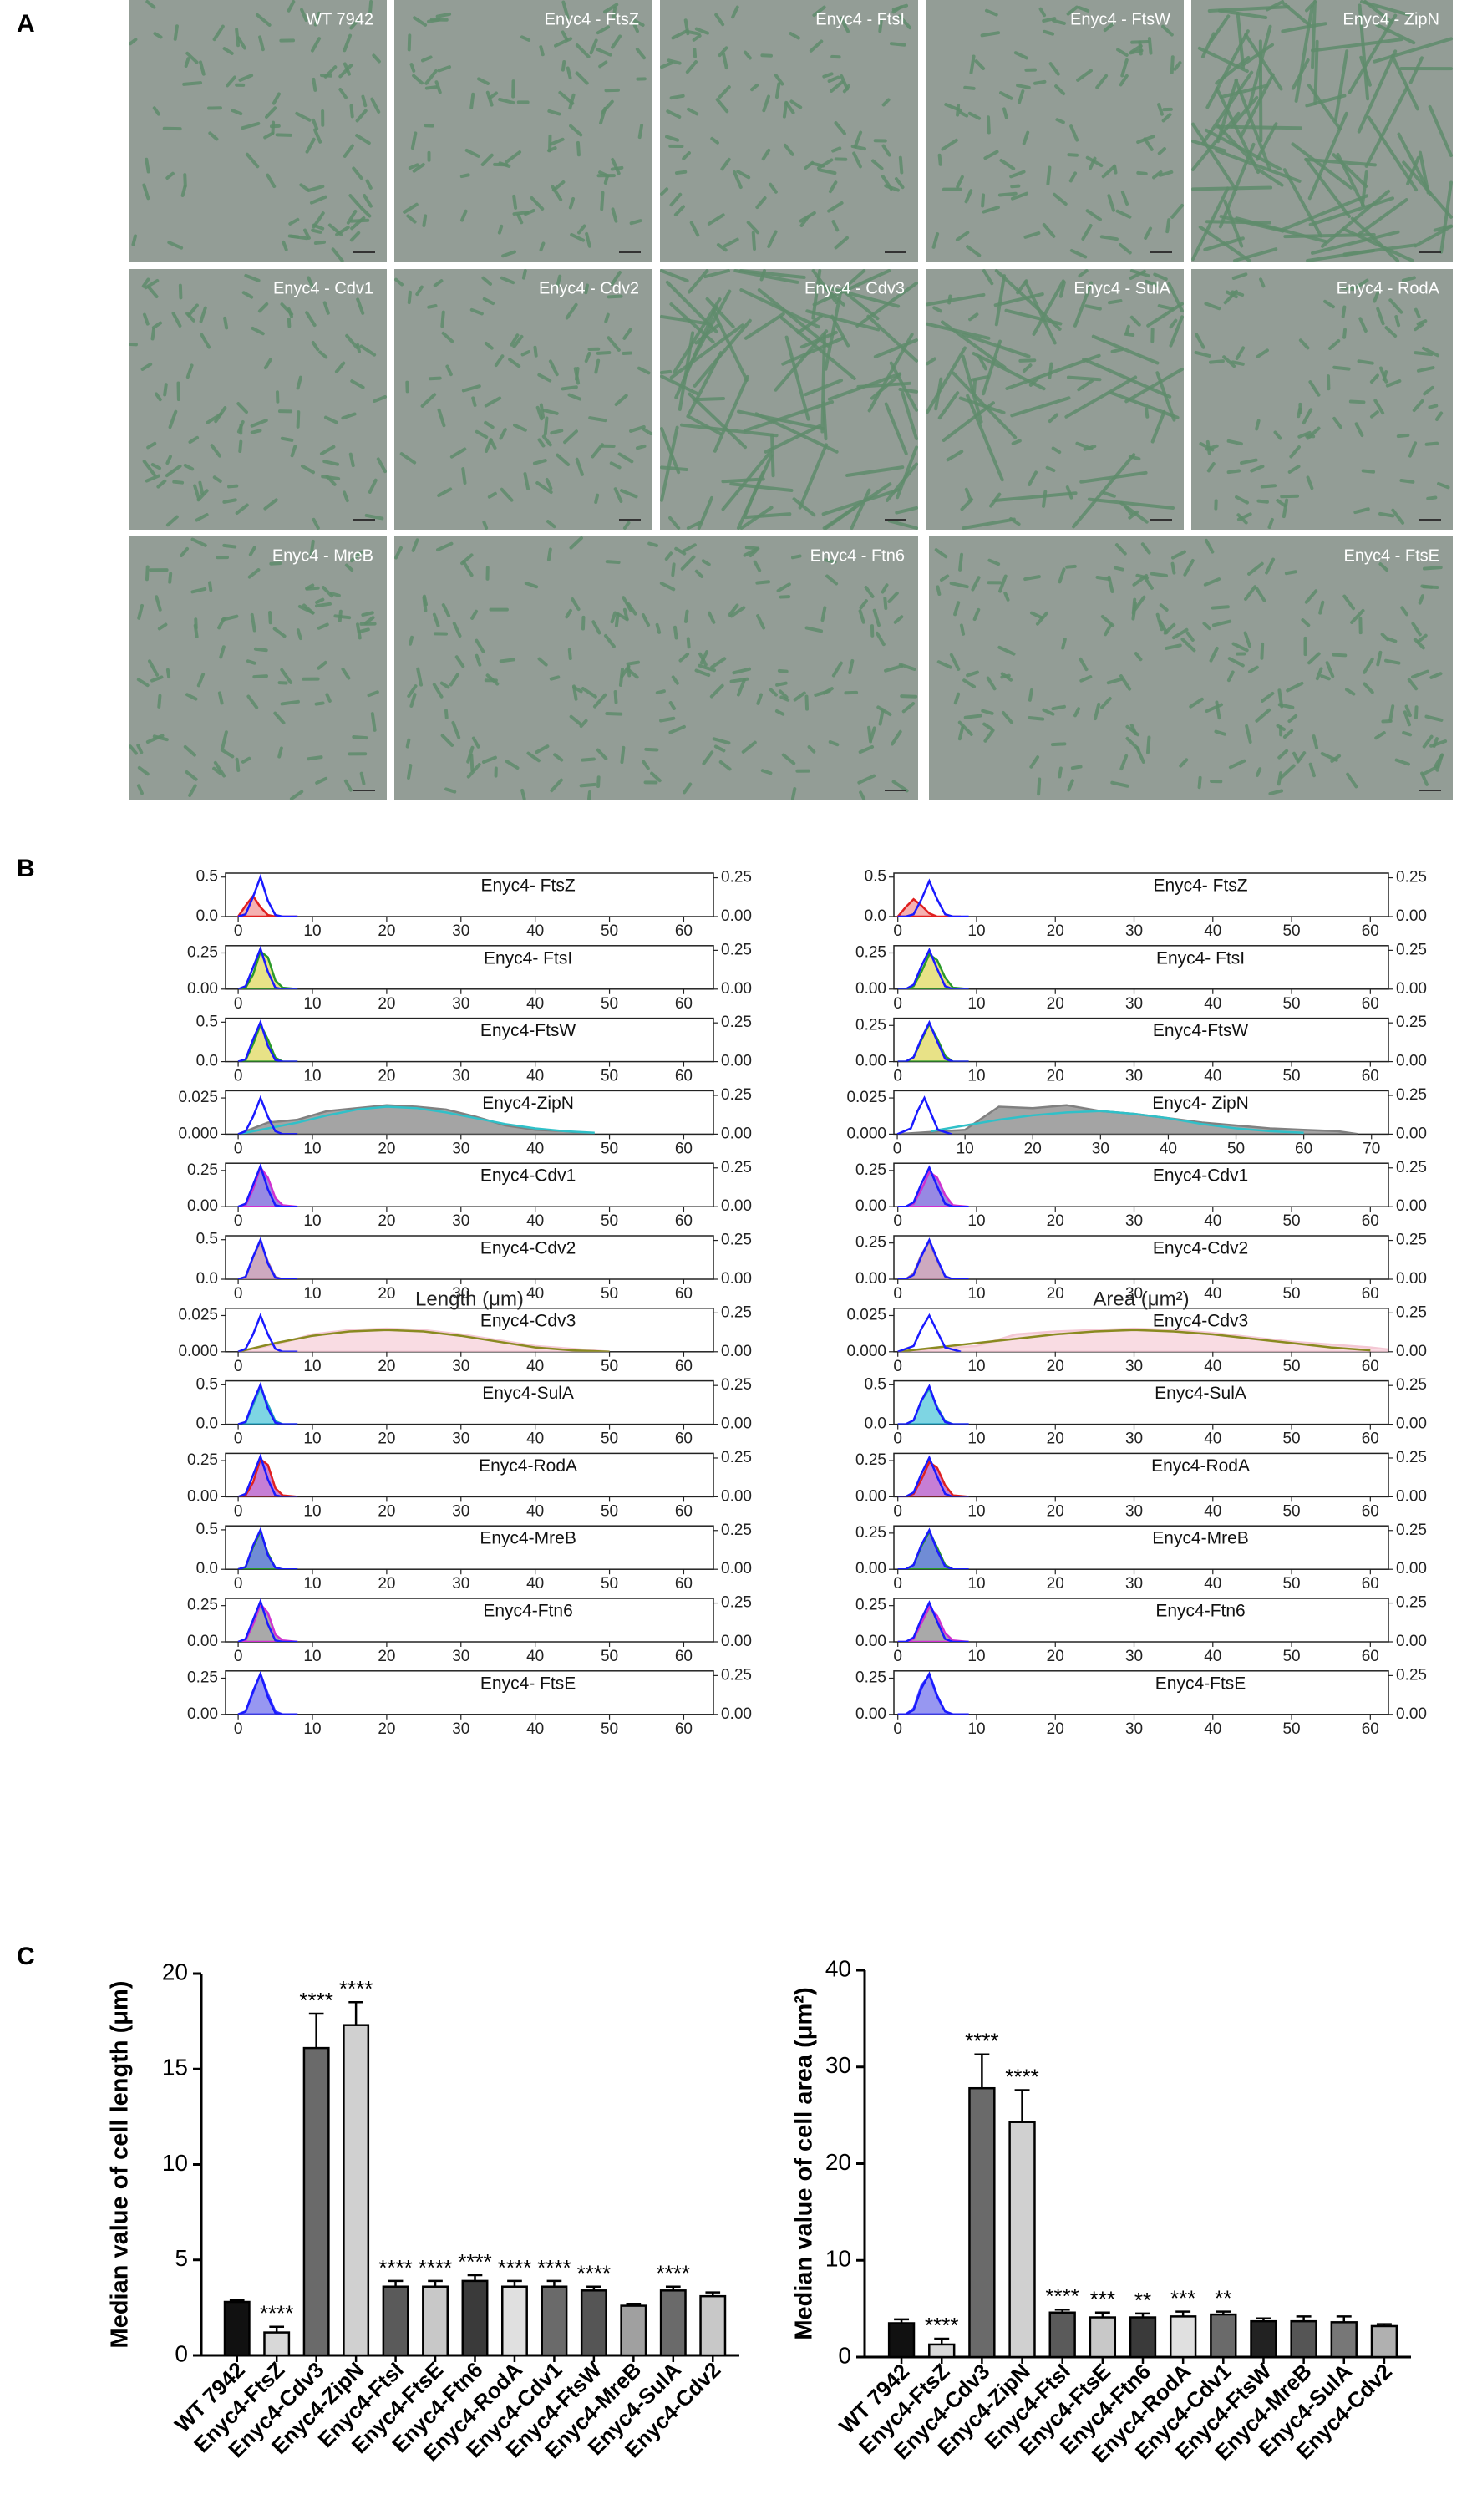 This screenshot has height=2520, width=1477. I want to click on y-tick-label: 0.0, so click(207, 1061).